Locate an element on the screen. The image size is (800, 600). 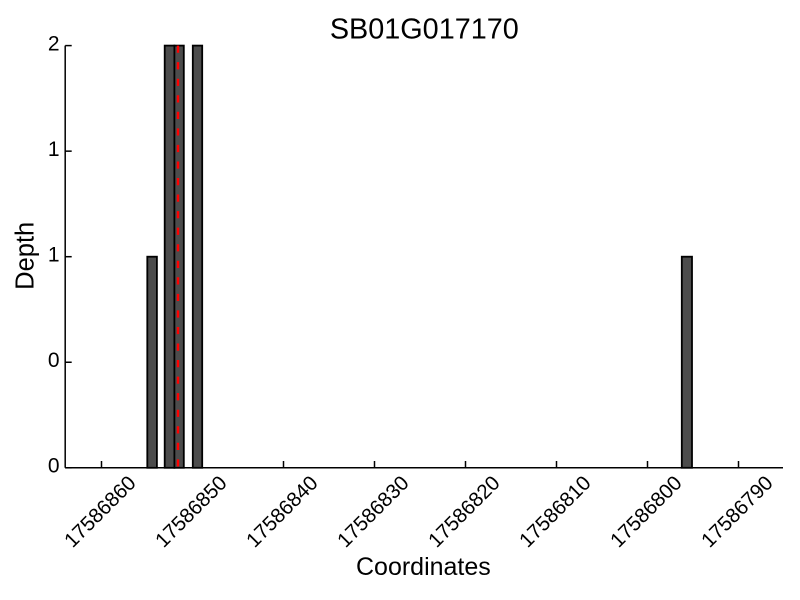
svg-text: Coordinates is located at coordinates (423, 567).